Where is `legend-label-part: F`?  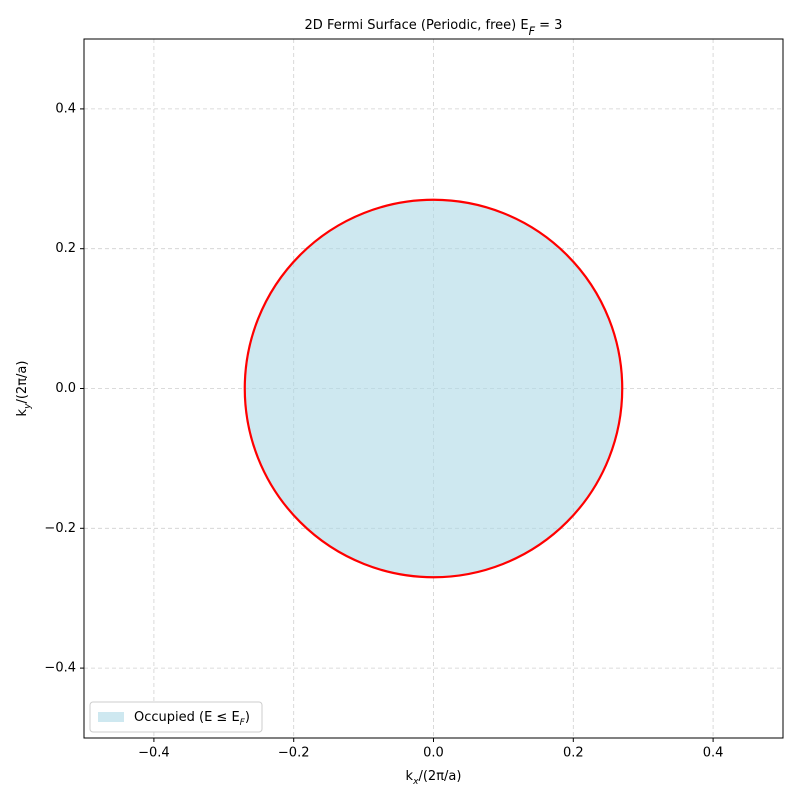 legend-label-part: F is located at coordinates (243, 723).